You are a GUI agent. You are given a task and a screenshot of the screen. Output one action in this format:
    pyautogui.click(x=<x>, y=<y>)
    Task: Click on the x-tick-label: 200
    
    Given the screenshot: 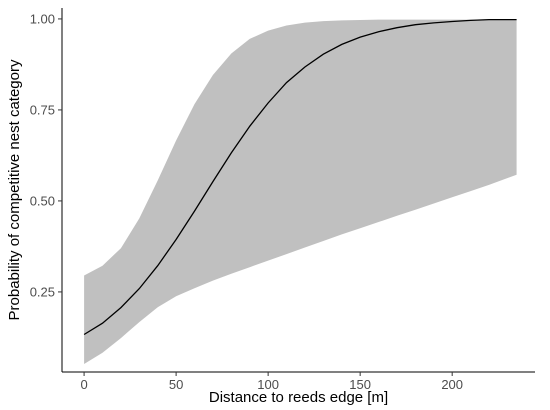 What is the action you would take?
    pyautogui.click(x=452, y=384)
    